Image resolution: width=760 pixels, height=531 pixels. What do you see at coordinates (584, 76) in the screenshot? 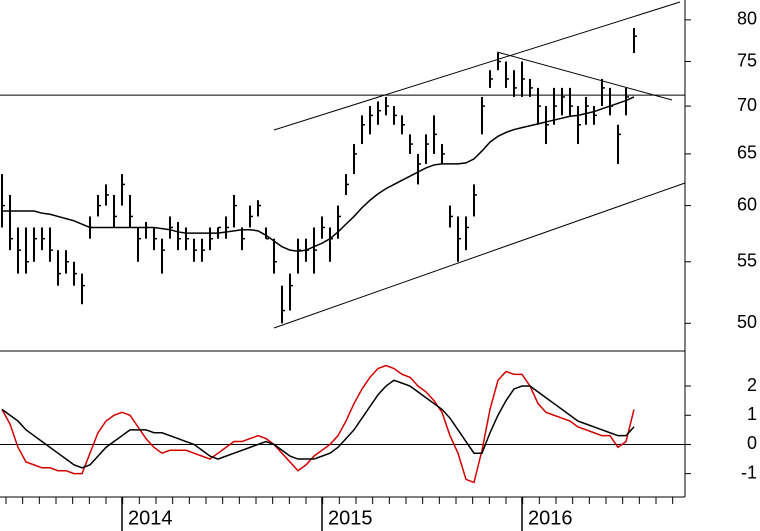
I see `down-trend` at bounding box center [584, 76].